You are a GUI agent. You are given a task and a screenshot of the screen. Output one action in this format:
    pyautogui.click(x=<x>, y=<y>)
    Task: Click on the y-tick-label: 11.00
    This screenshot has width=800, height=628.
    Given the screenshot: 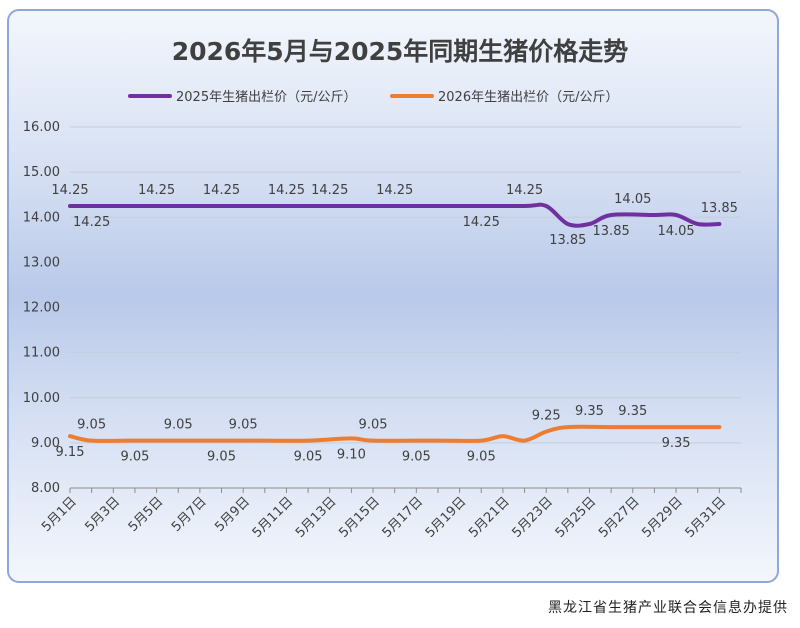 What is the action you would take?
    pyautogui.click(x=41, y=353)
    